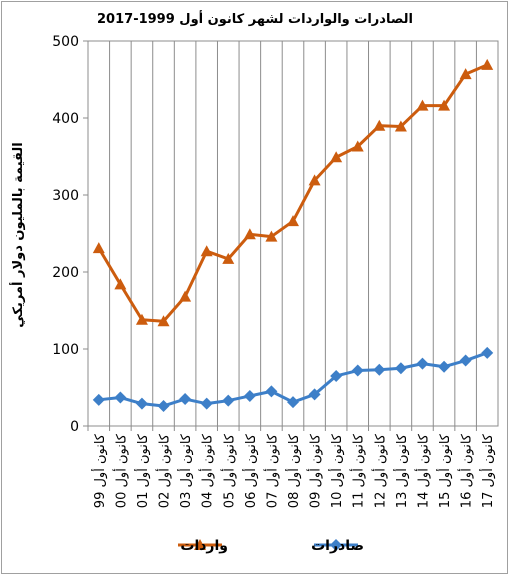  I want to click on x-tick-label: كانون أول 11, so click(358, 470).